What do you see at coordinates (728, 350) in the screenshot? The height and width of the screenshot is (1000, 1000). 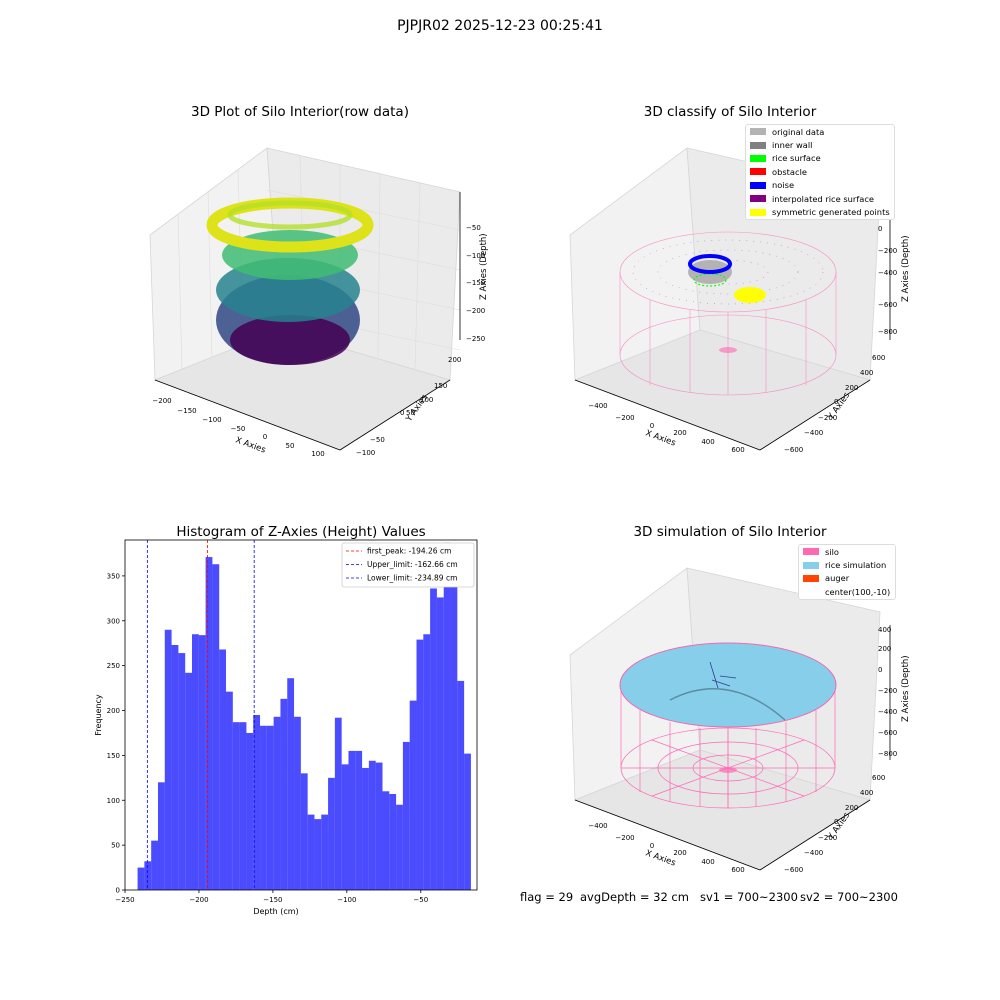 I see `classify-bottom-center` at bounding box center [728, 350].